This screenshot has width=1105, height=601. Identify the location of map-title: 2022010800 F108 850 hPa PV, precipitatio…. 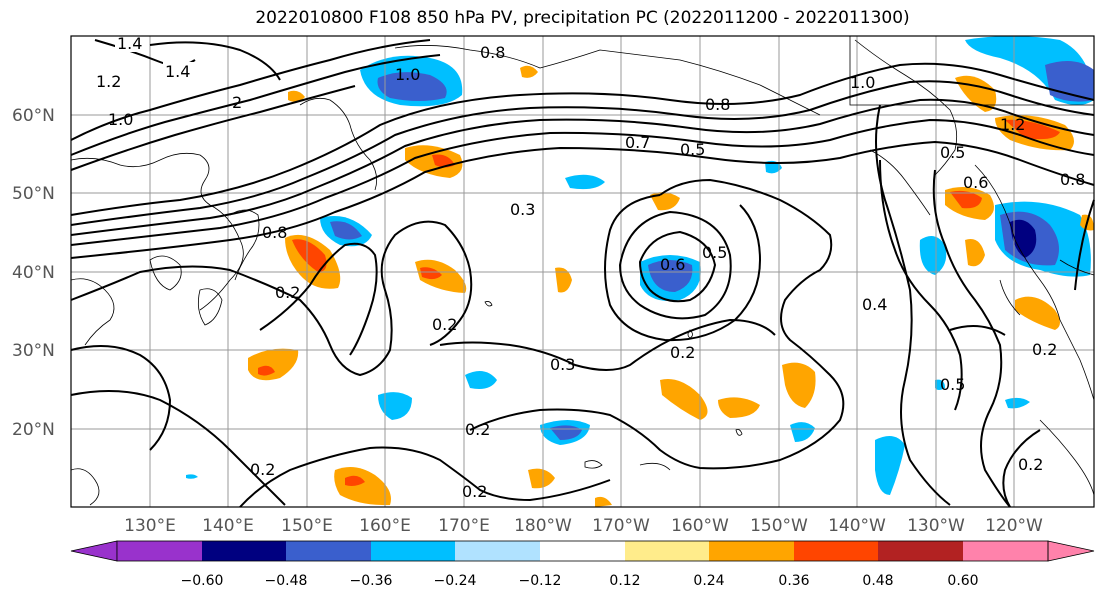
(582, 18).